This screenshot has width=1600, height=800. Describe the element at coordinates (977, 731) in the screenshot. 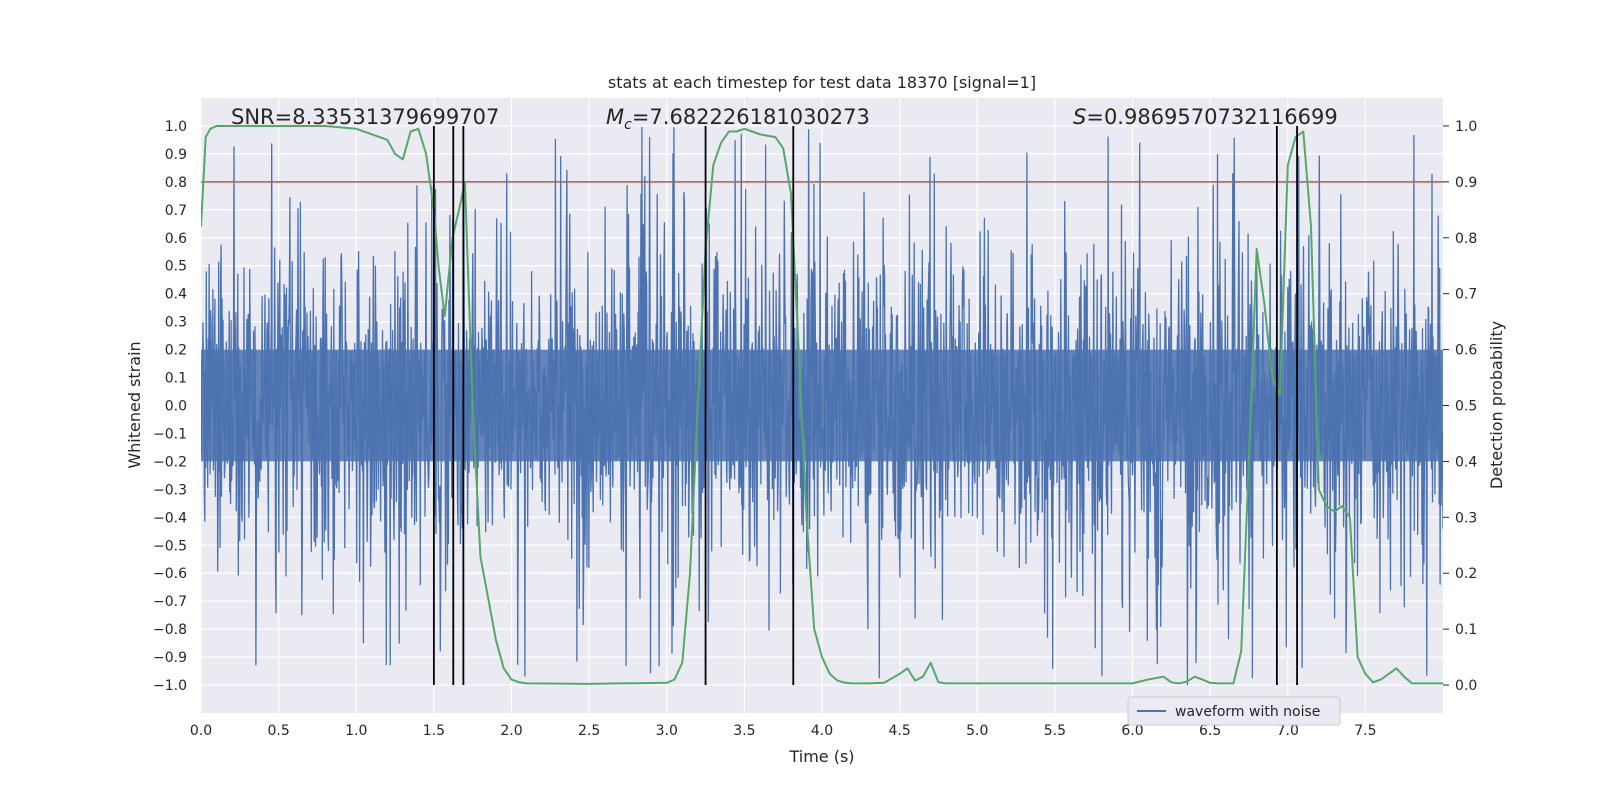

I see `x-tick-label: 5.0` at that location.